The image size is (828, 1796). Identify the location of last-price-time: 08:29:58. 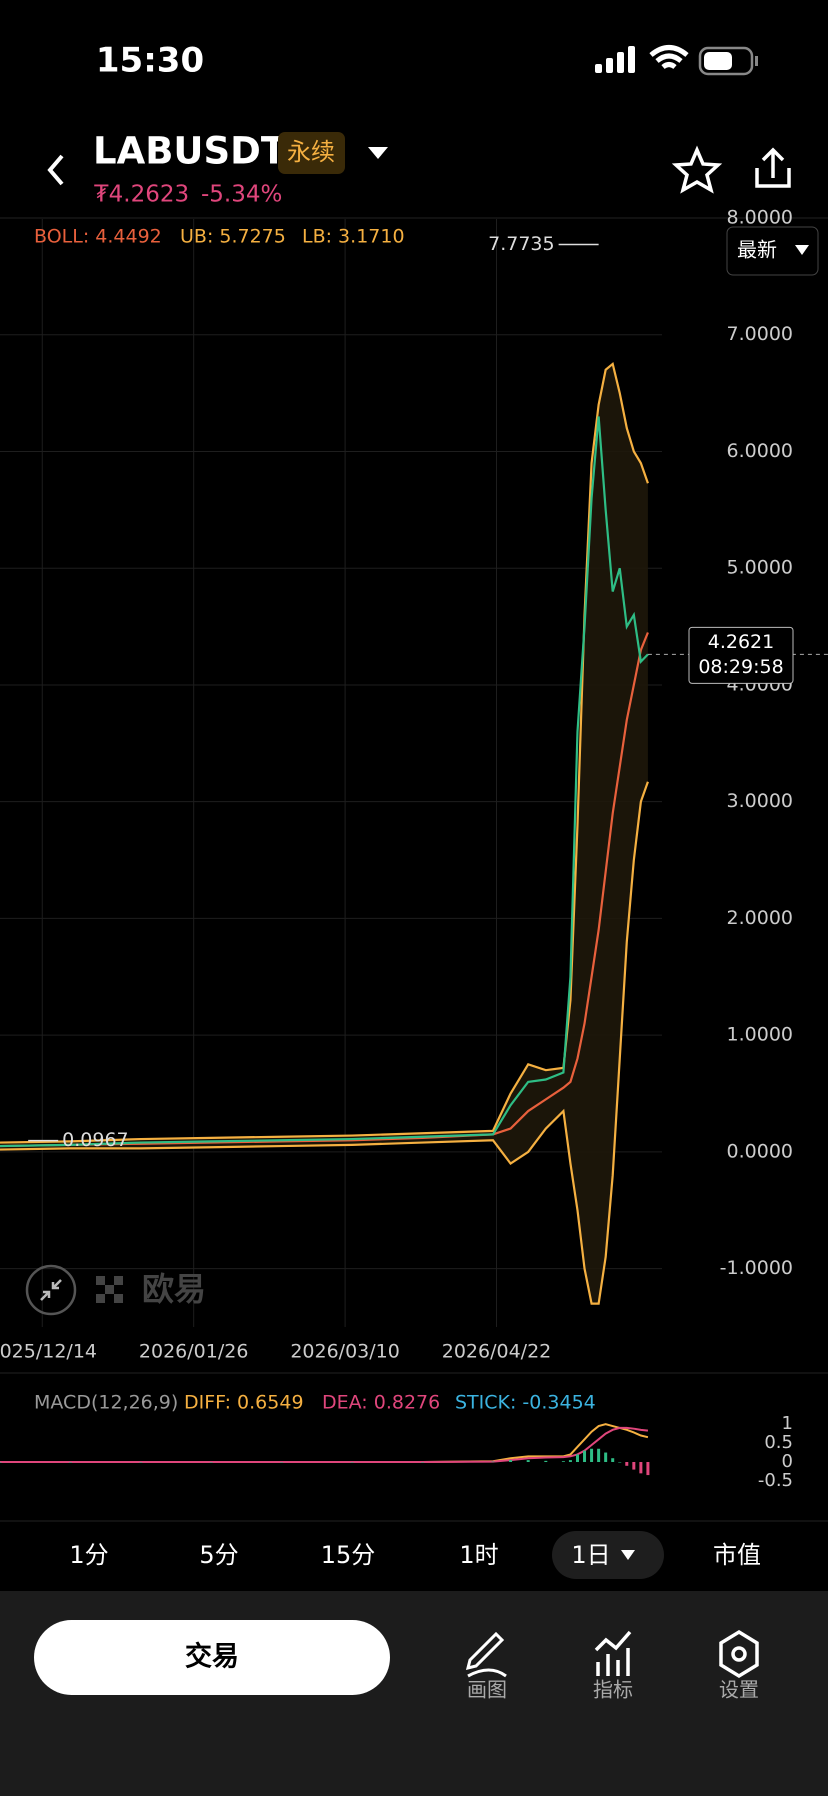
(740, 667).